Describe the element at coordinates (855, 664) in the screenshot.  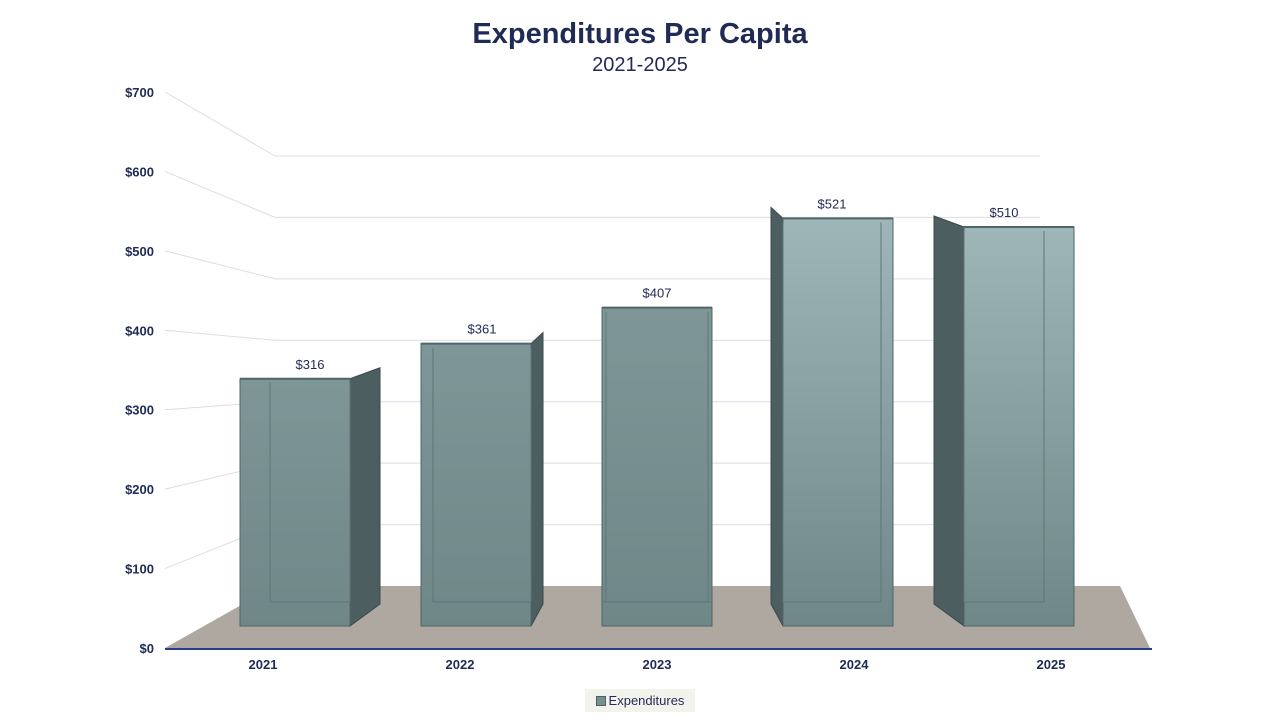
I see `x-tick-label: 2024` at that location.